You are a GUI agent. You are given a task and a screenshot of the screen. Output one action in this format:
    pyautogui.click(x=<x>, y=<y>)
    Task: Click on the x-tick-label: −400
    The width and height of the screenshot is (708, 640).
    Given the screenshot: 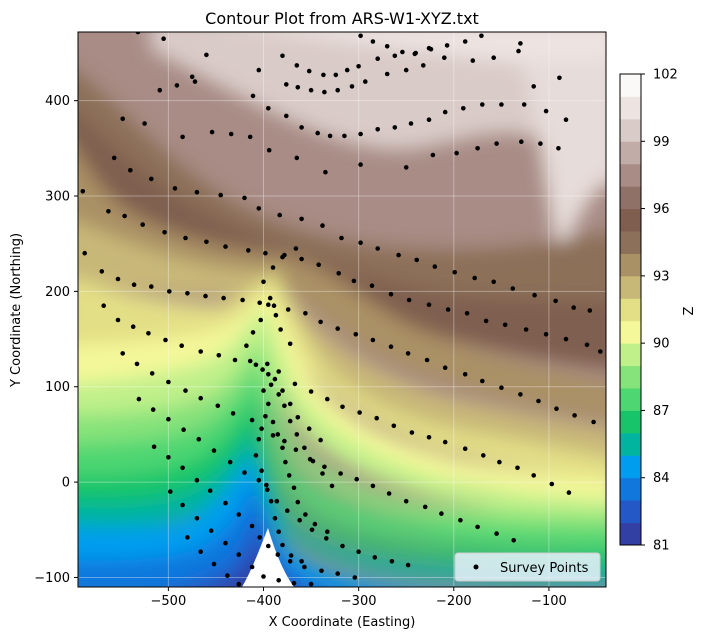 What is the action you would take?
    pyautogui.click(x=264, y=601)
    